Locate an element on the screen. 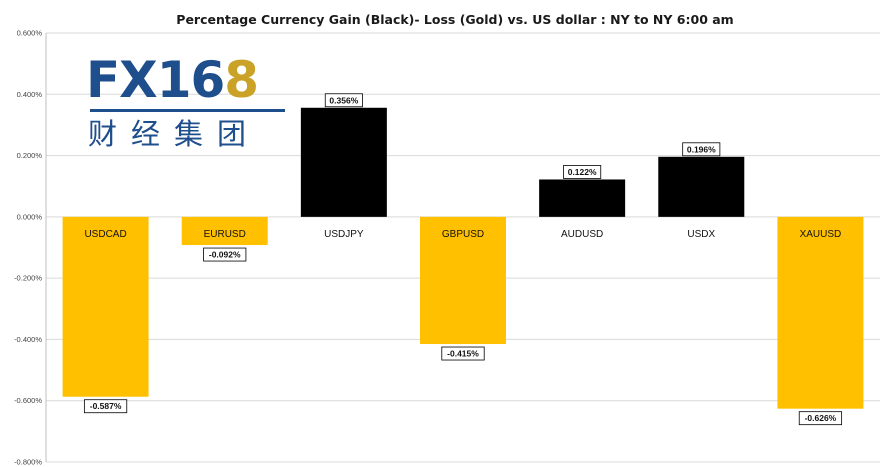  logo-wordmark-main: FX16 is located at coordinates (155, 80).